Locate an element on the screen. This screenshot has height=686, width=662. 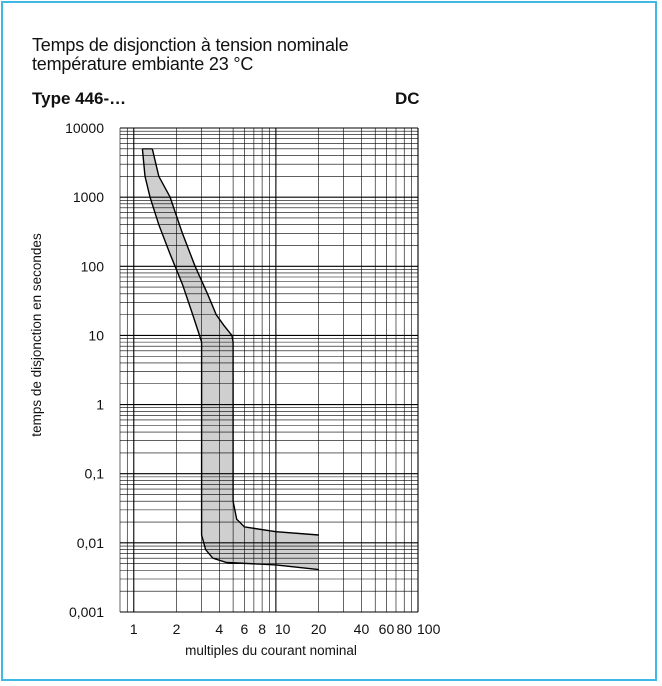
y-tick-label: 0,1 is located at coordinates (95, 474).